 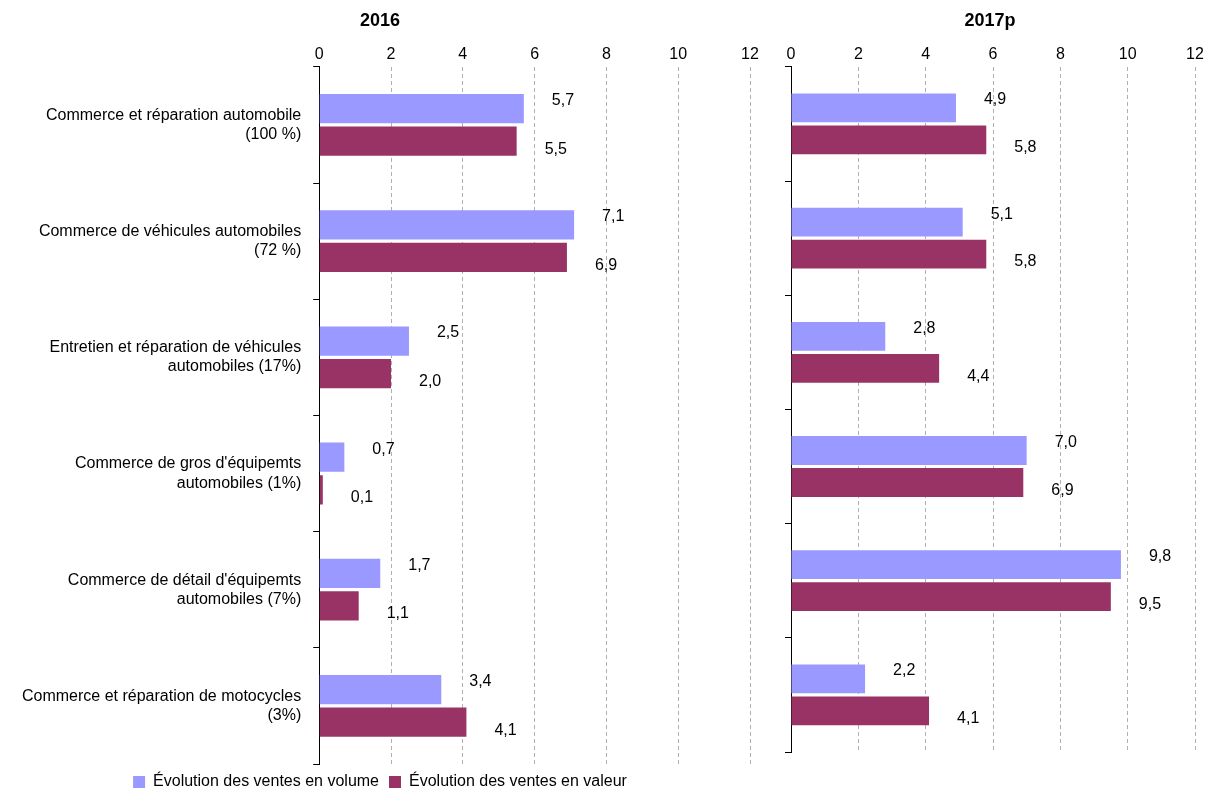 What do you see at coordinates (161, 704) in the screenshot?
I see `y-tick-label: Commerce et réparation de motocycles (3%)` at bounding box center [161, 704].